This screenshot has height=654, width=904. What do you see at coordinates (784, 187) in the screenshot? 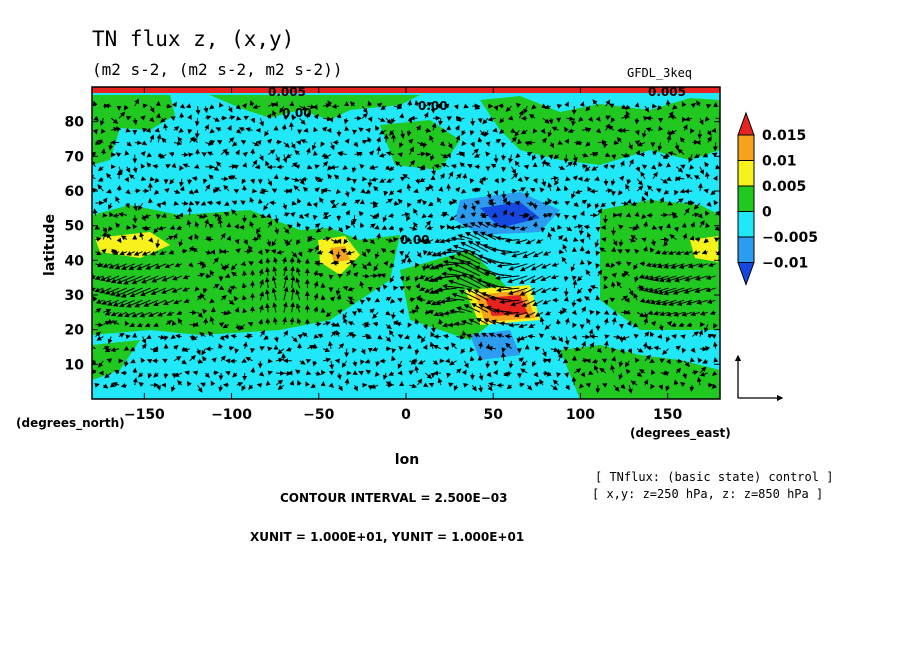
I see `colorbar-label: 0.005` at bounding box center [784, 187].